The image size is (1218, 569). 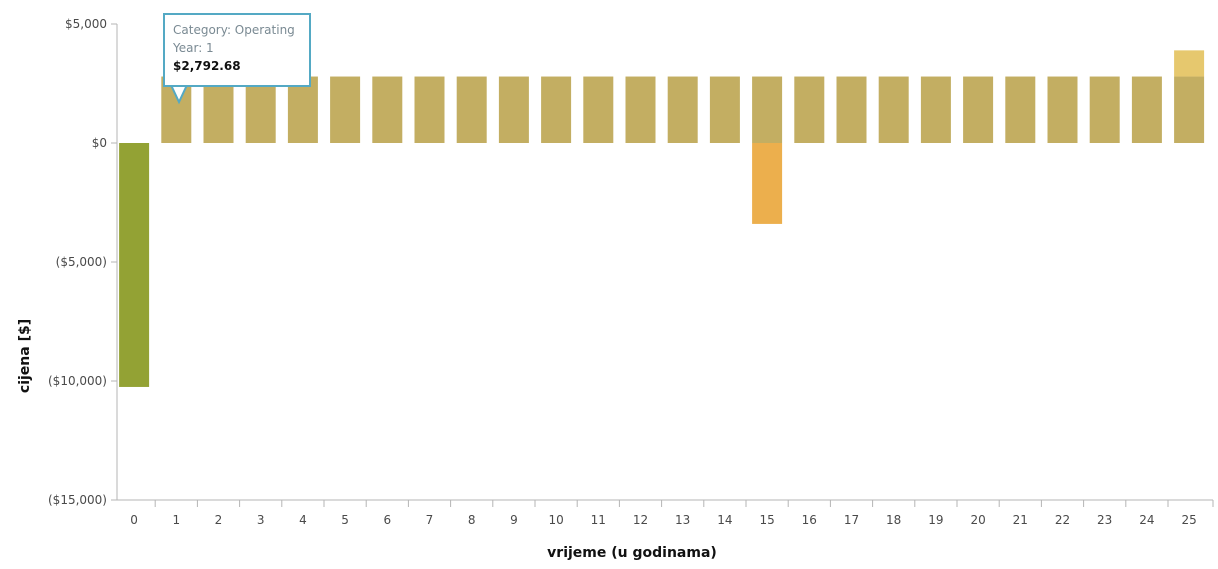 What do you see at coordinates (179, 95) in the screenshot?
I see `tooltip-pointer` at bounding box center [179, 95].